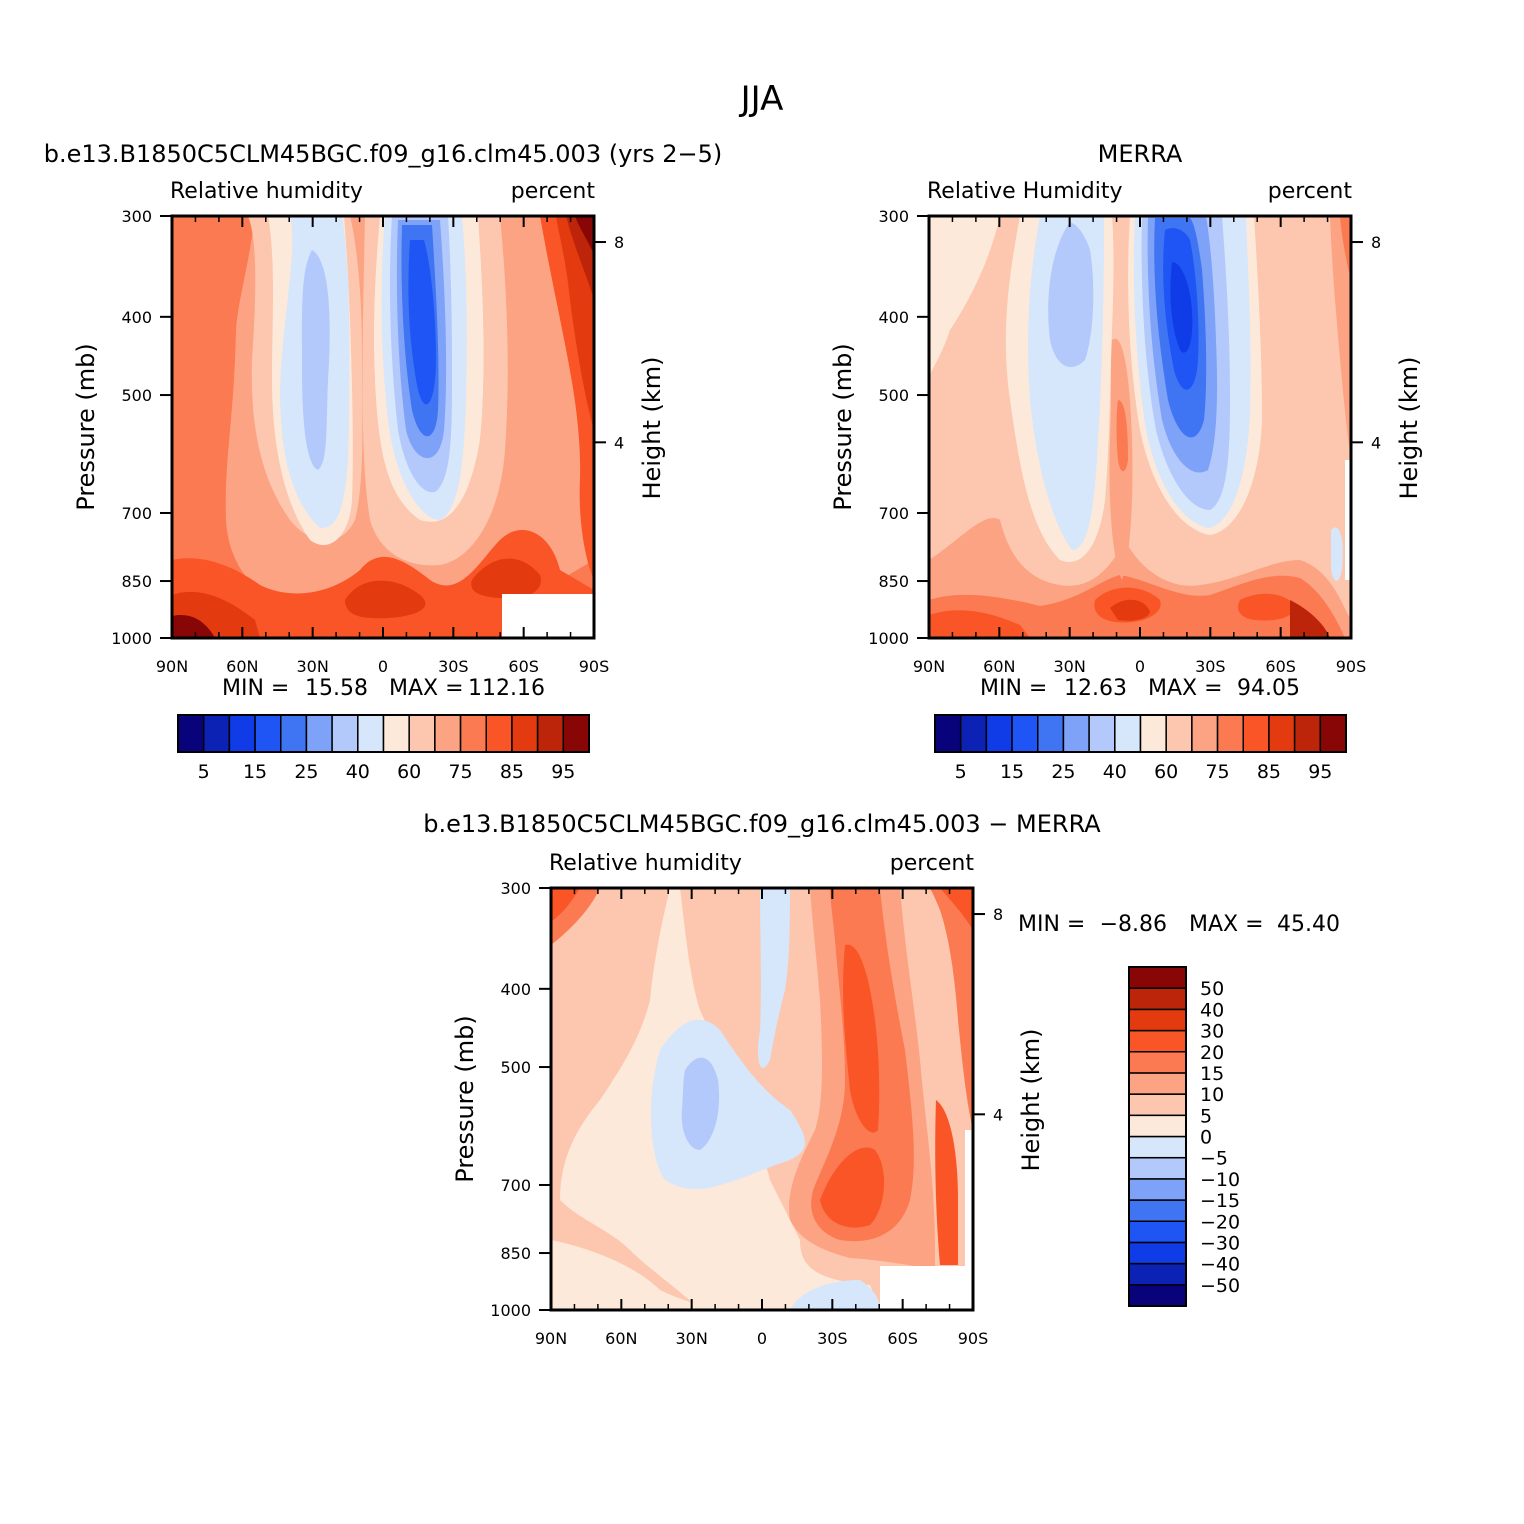 Image resolution: width=1524 pixels, height=1524 pixels. I want to click on panel-obs-minmax: MIN = 12.63 MAX = 94.05, so click(1140, 688).